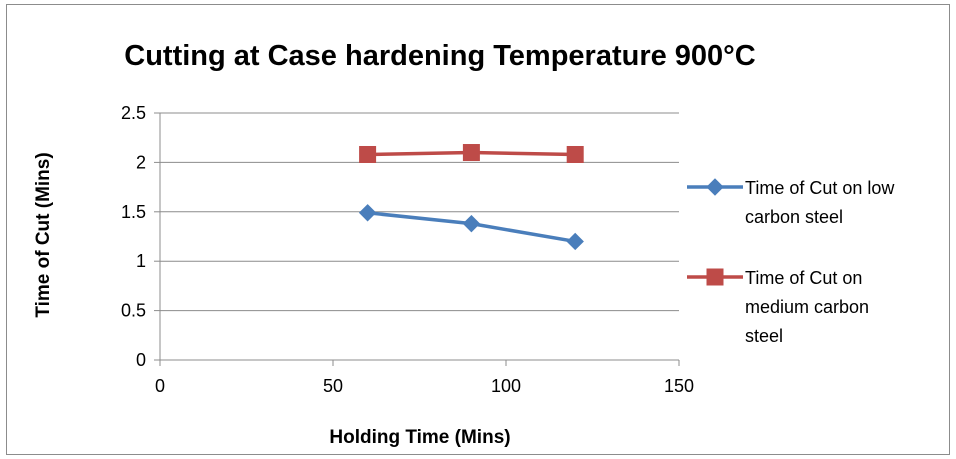 This screenshot has height=459, width=956. What do you see at coordinates (807, 307) in the screenshot?
I see `legend-label: medium carbon` at bounding box center [807, 307].